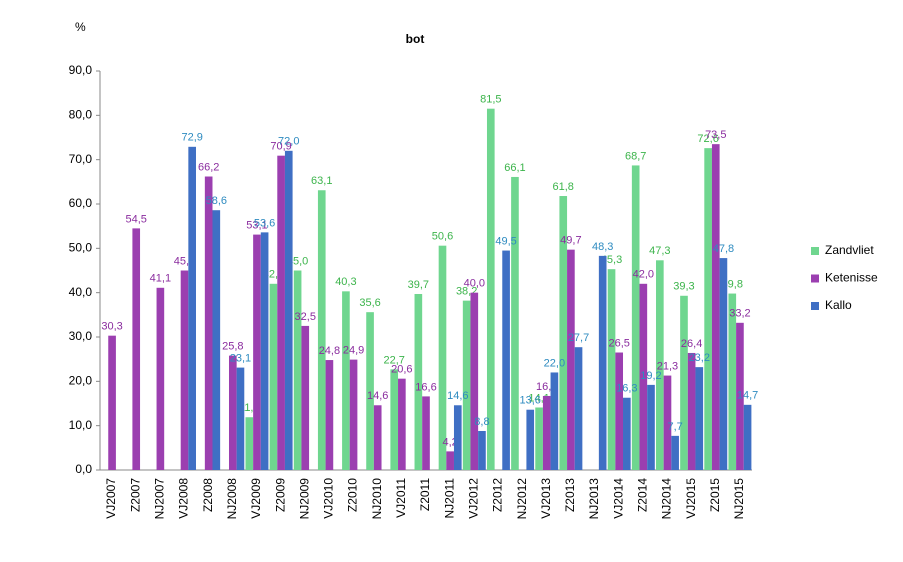  Describe the element at coordinates (415, 39) in the screenshot. I see `chart-title: bot` at that location.